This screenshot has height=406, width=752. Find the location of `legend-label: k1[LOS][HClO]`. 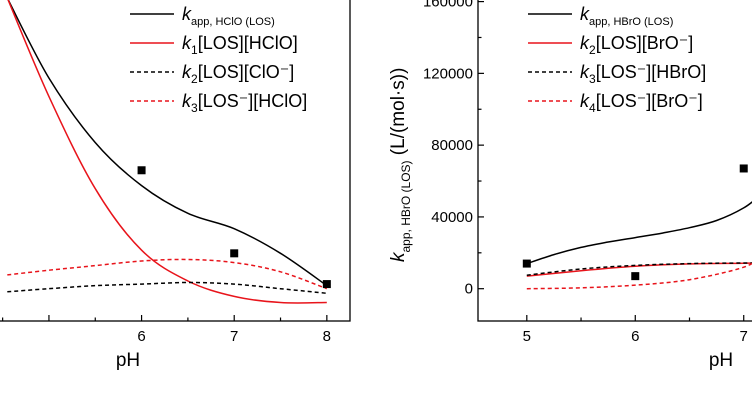

legend-label: k1[LOS][HClO] is located at coordinates (240, 45).